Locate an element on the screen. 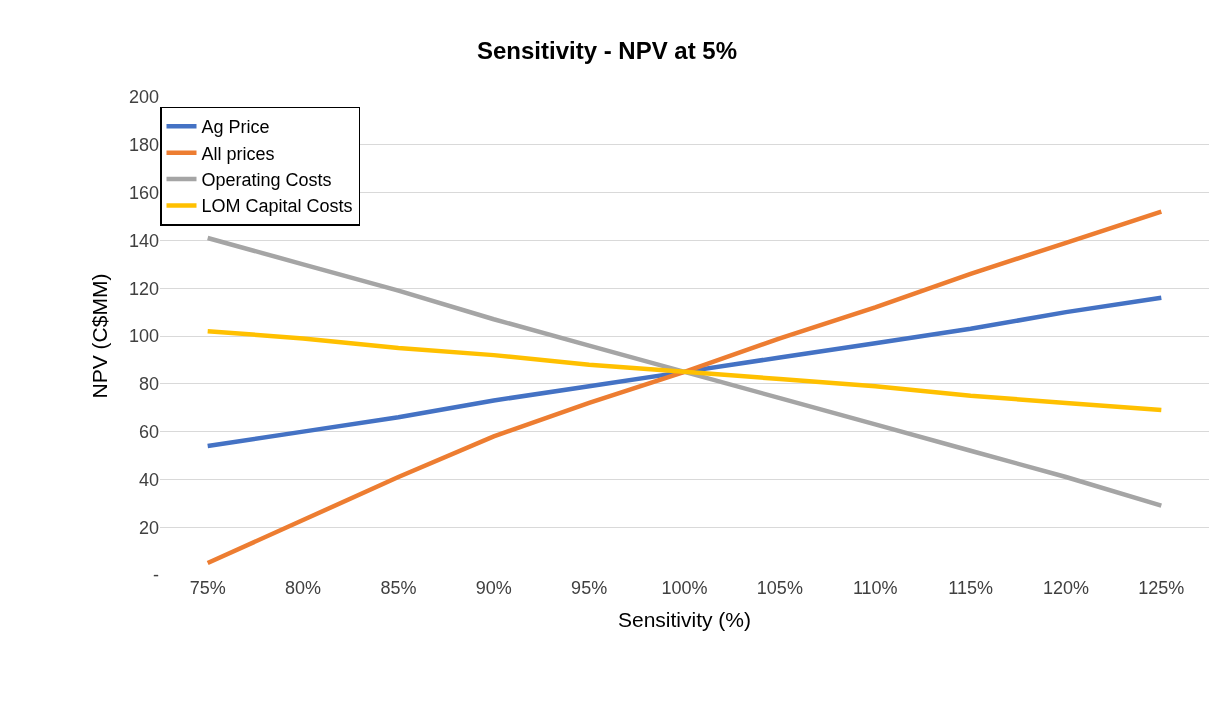 The width and height of the screenshot is (1214, 702). legend-label: LOM Capital Costs is located at coordinates (277, 206).